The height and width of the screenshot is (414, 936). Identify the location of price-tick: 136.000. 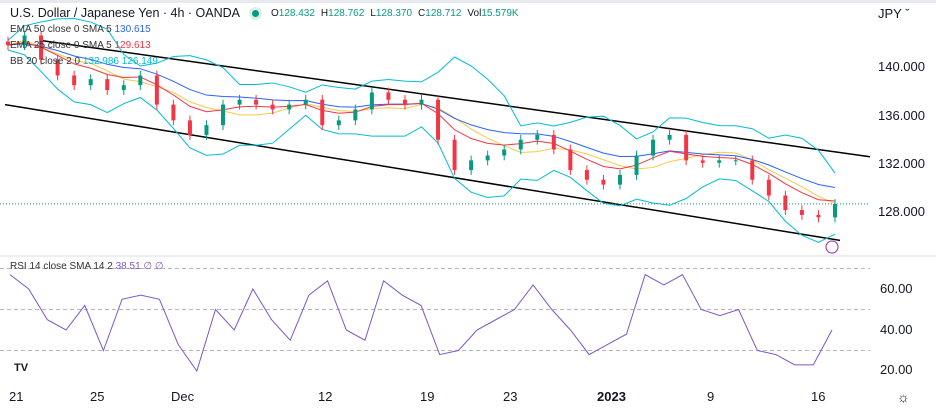
(901, 115).